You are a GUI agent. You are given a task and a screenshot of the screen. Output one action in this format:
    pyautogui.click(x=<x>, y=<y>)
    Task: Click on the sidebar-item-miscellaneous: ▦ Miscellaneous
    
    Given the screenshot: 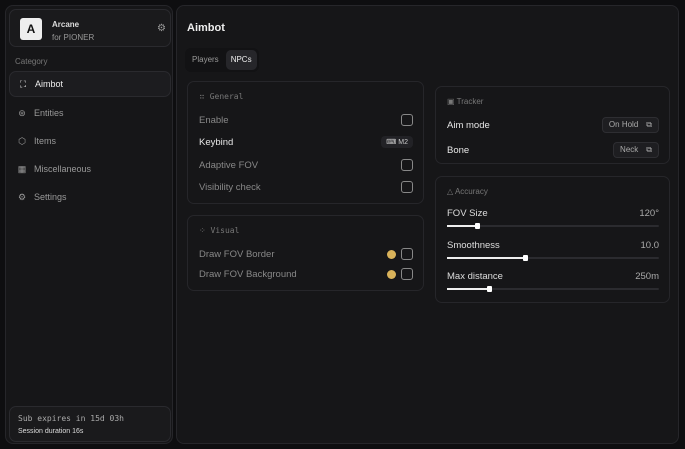 What is the action you would take?
    pyautogui.click(x=90, y=169)
    